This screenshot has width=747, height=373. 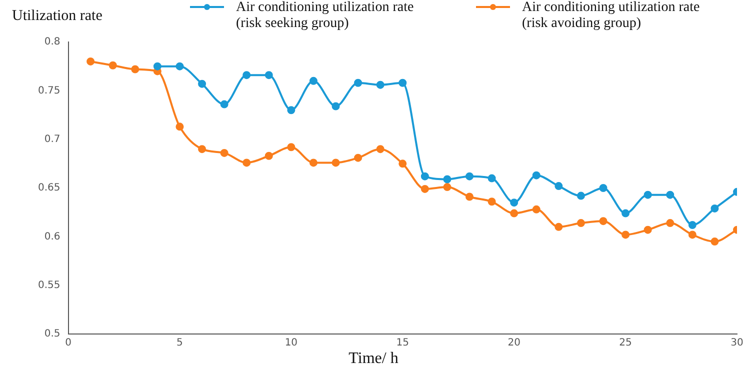 I want to click on y-tick-label: 0.6, so click(x=52, y=236).